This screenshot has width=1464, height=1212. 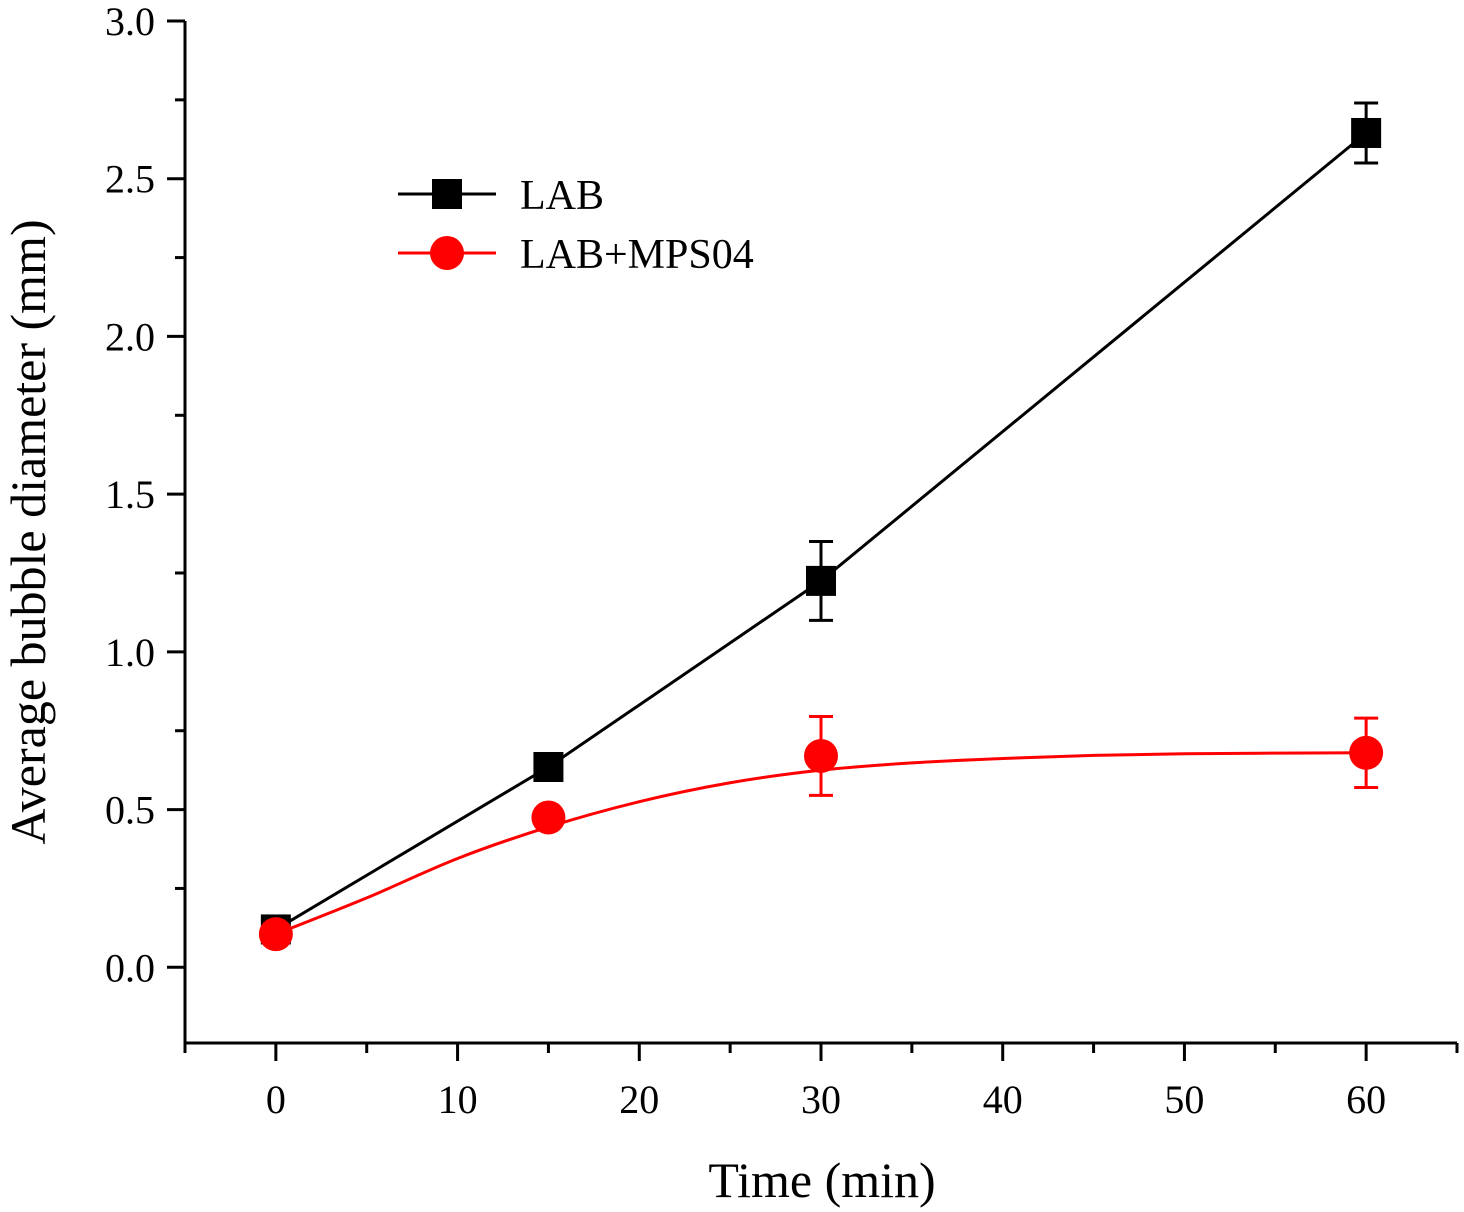 I want to click on legend: LAB LAB+MPS04, so click(x=576, y=225).